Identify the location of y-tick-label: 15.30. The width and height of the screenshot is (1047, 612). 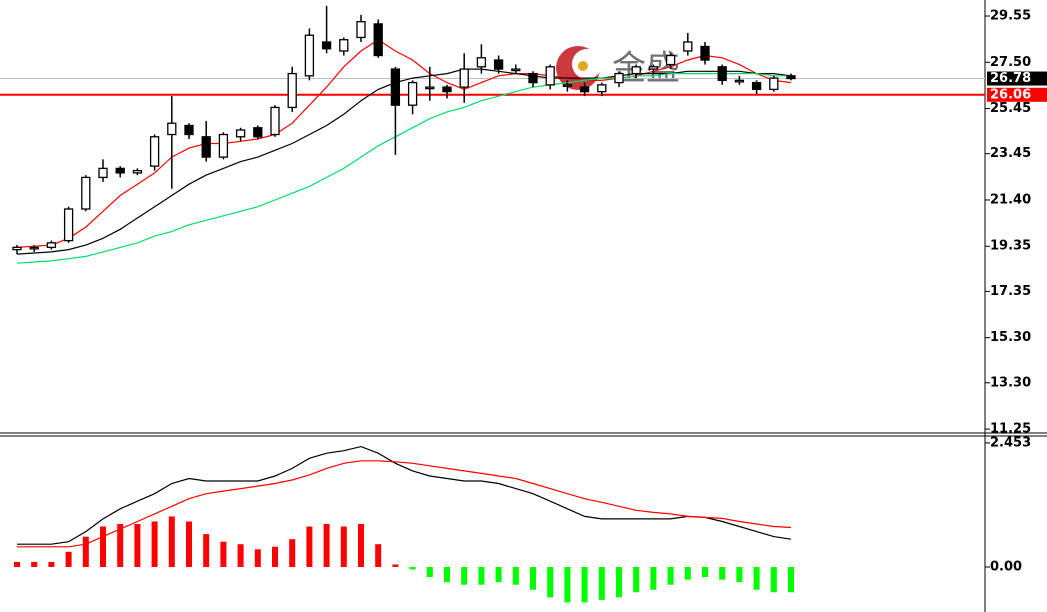
(1010, 337).